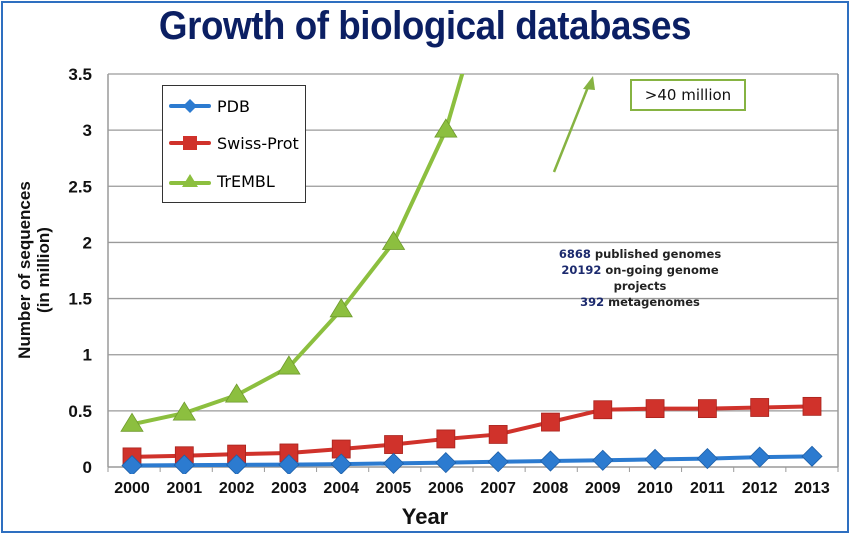  I want to click on x-tick-label: 2001, so click(185, 488).